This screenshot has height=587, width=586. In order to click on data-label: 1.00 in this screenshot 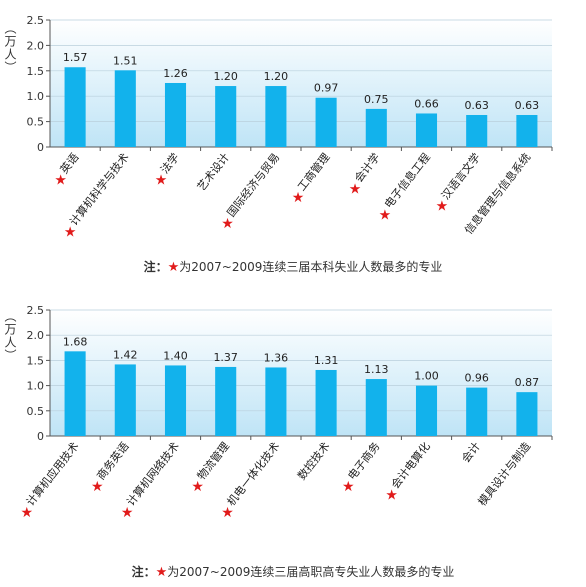, I will do `click(426, 376)`.